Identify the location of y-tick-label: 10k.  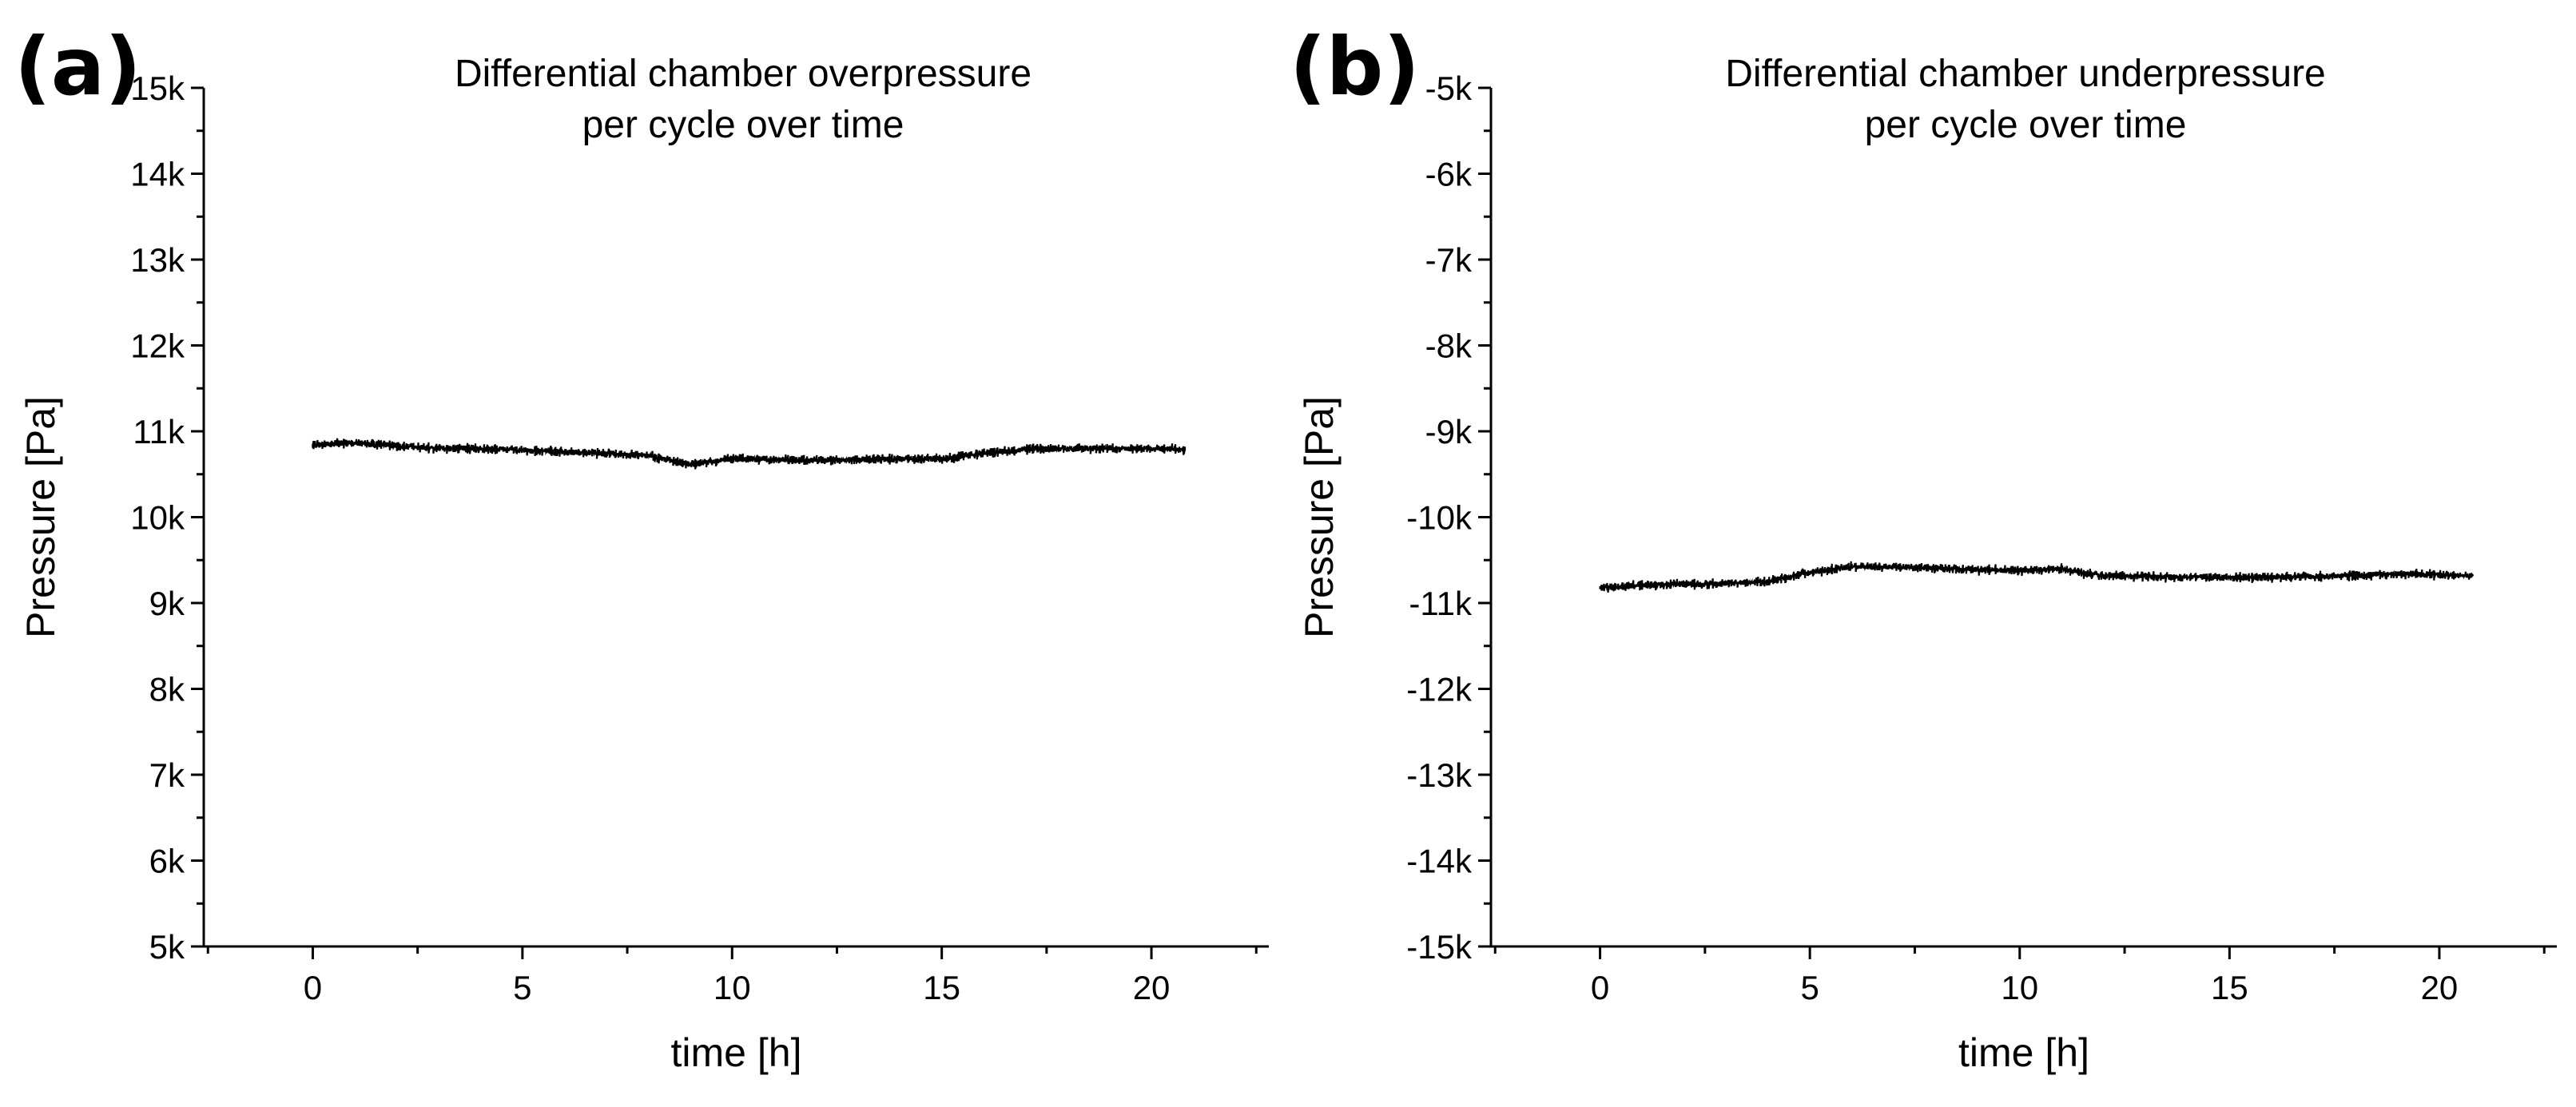
(157, 518).